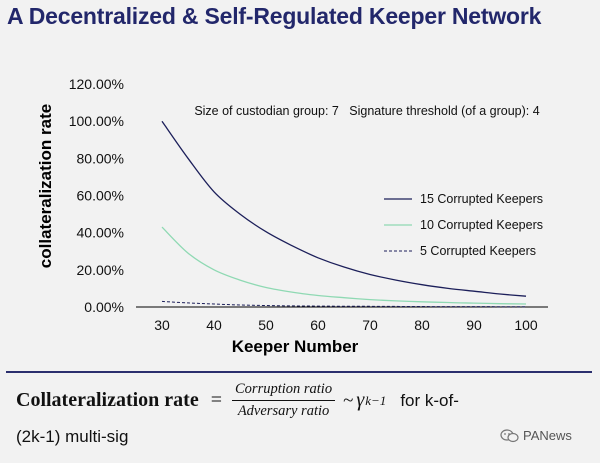 The image size is (600, 463). What do you see at coordinates (481, 225) in the screenshot?
I see `legend-label-10-corrupted-keepers: 10 Corrupted Keepers` at bounding box center [481, 225].